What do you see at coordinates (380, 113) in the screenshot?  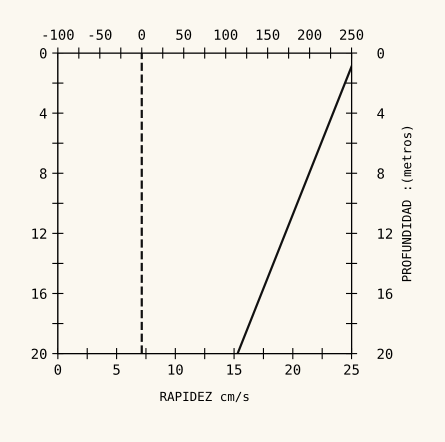 I see `y2-tick-label: 4` at bounding box center [380, 113].